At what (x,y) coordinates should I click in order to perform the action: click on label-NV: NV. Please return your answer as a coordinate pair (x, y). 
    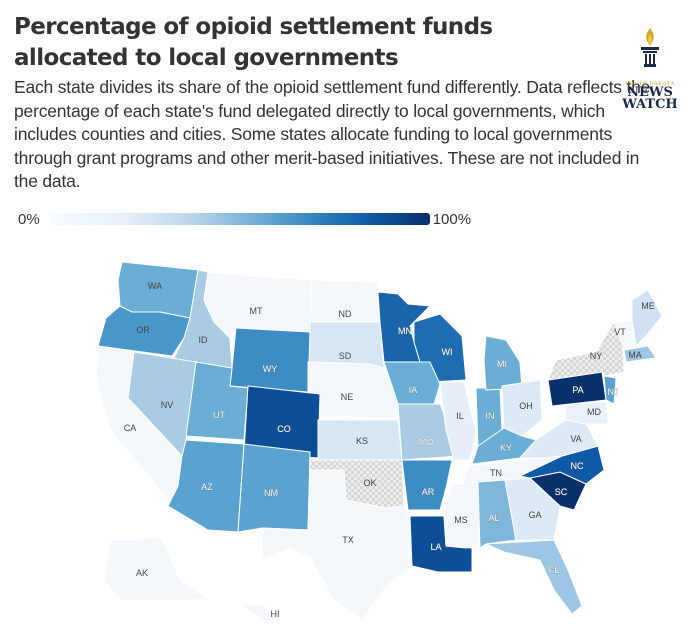
    Looking at the image, I should click on (167, 405).